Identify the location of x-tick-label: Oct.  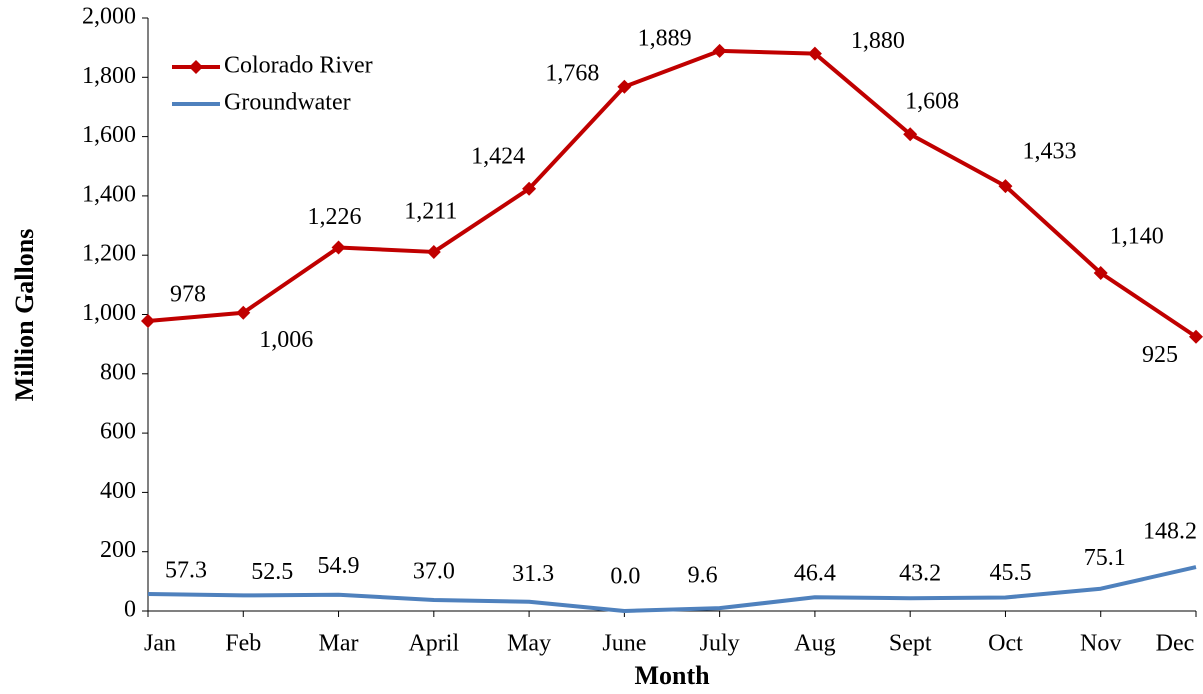
(1005, 644).